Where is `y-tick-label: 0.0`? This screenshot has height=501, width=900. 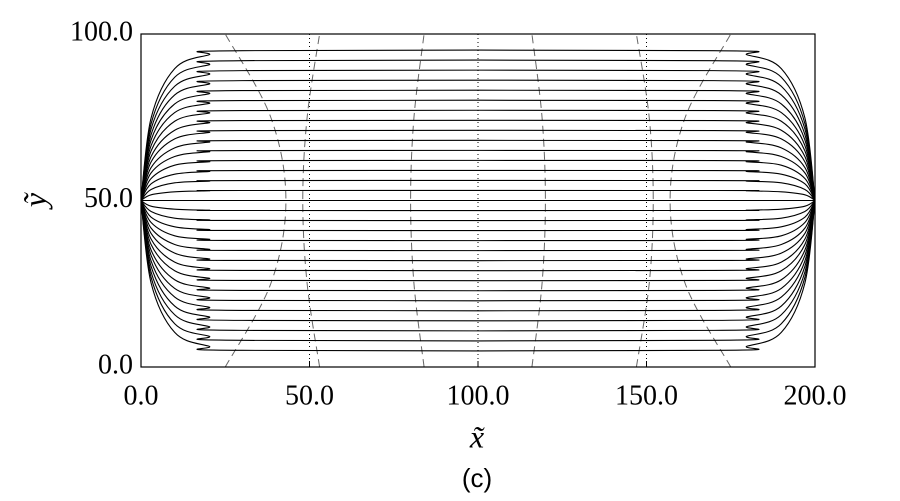 y-tick-label: 0.0 is located at coordinates (115, 364).